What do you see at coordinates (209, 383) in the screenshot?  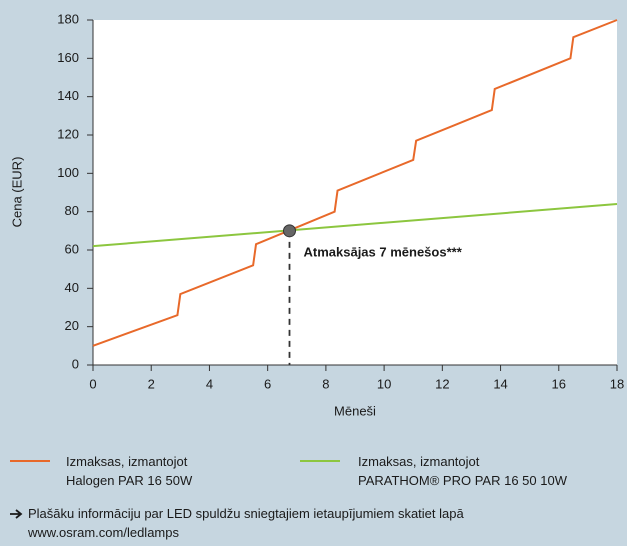 I see `x-tick-label: 4` at bounding box center [209, 383].